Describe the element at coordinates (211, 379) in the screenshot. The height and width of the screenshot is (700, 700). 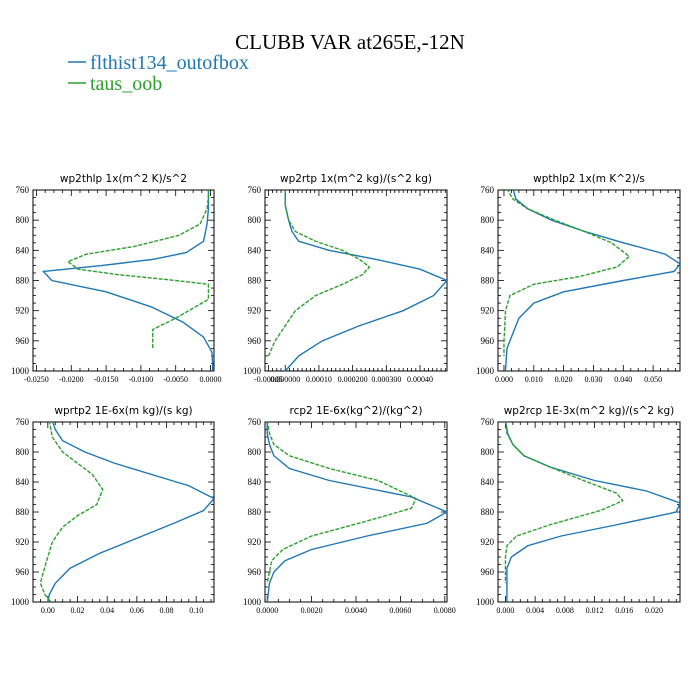
I see `x-tick-label: 0.0000` at that location.